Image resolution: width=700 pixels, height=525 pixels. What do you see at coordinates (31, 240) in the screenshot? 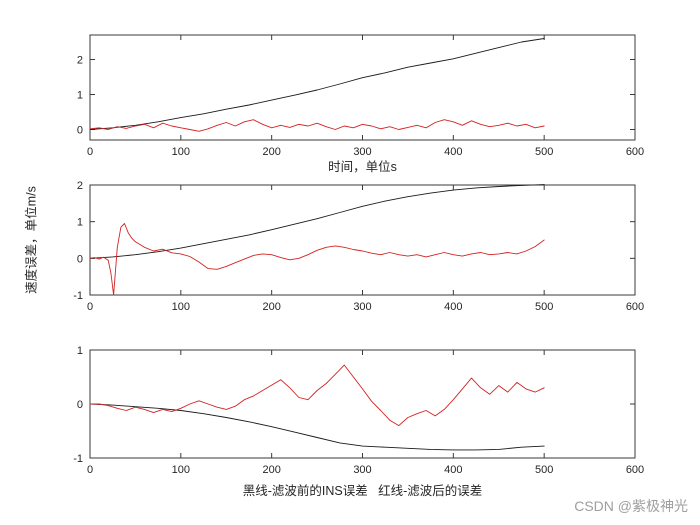
I see `y-axis-label: 速度误差，单位m/s` at bounding box center [31, 240].